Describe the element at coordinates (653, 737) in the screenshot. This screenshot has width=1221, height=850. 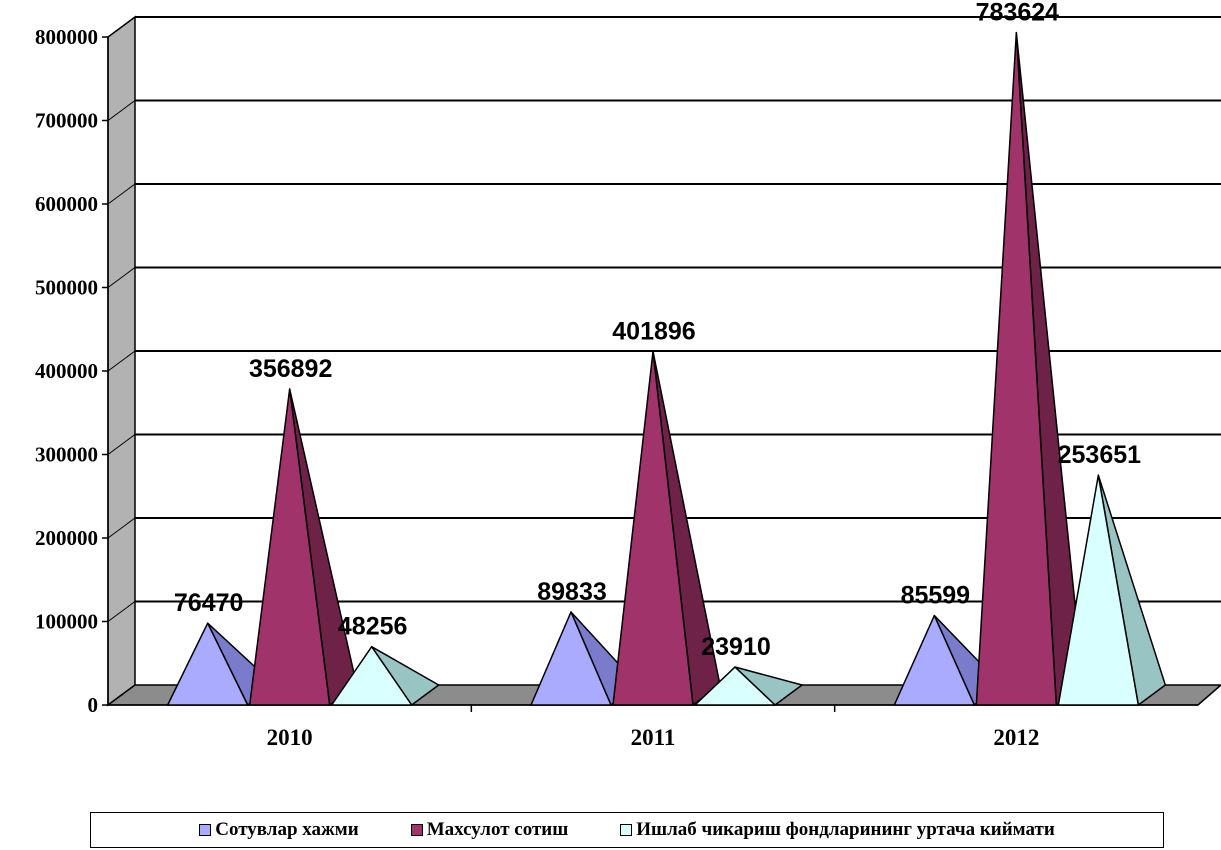
I see `x-tick-label: 2011` at that location.